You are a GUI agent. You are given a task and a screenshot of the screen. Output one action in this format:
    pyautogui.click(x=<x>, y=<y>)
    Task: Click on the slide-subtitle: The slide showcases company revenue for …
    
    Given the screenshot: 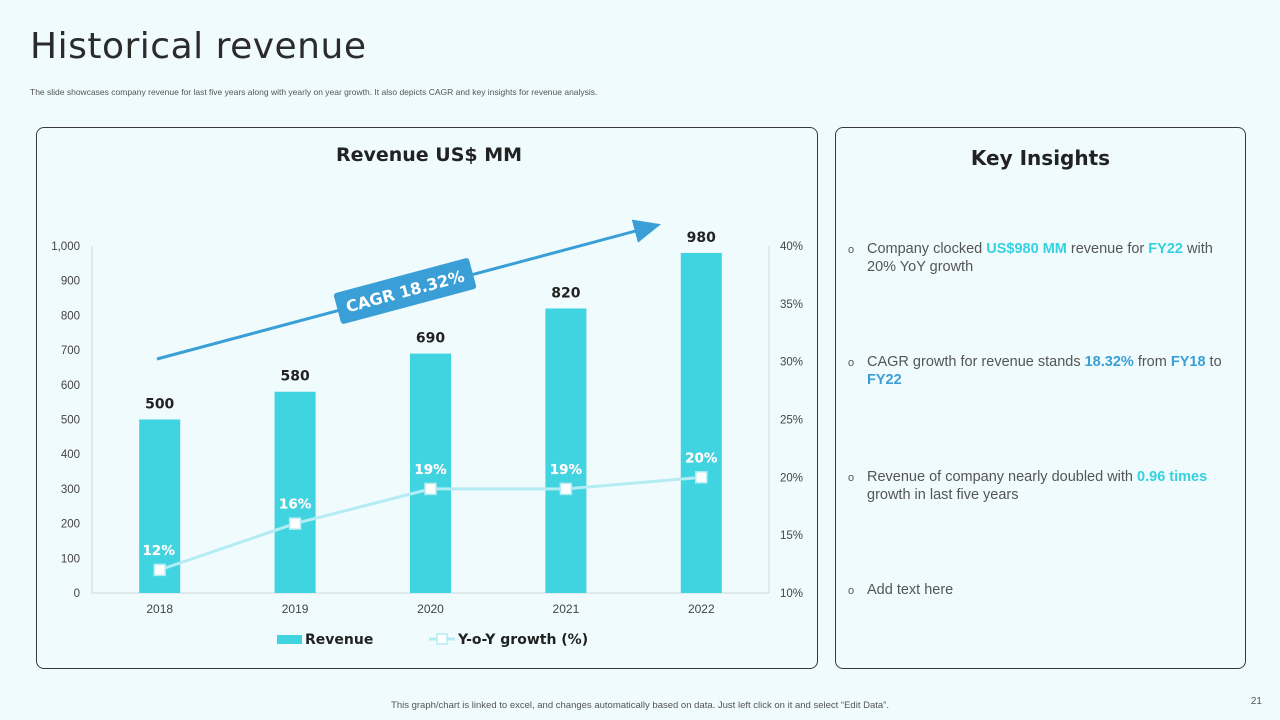 What is the action you would take?
    pyautogui.click(x=314, y=92)
    